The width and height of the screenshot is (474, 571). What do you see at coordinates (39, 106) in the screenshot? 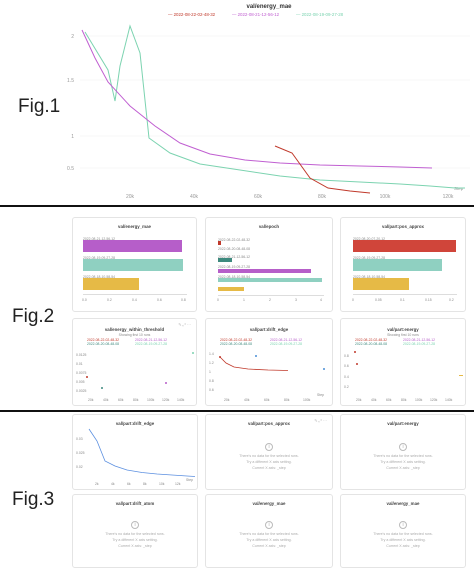
I see `fig1-label: Fig.1` at bounding box center [39, 106].